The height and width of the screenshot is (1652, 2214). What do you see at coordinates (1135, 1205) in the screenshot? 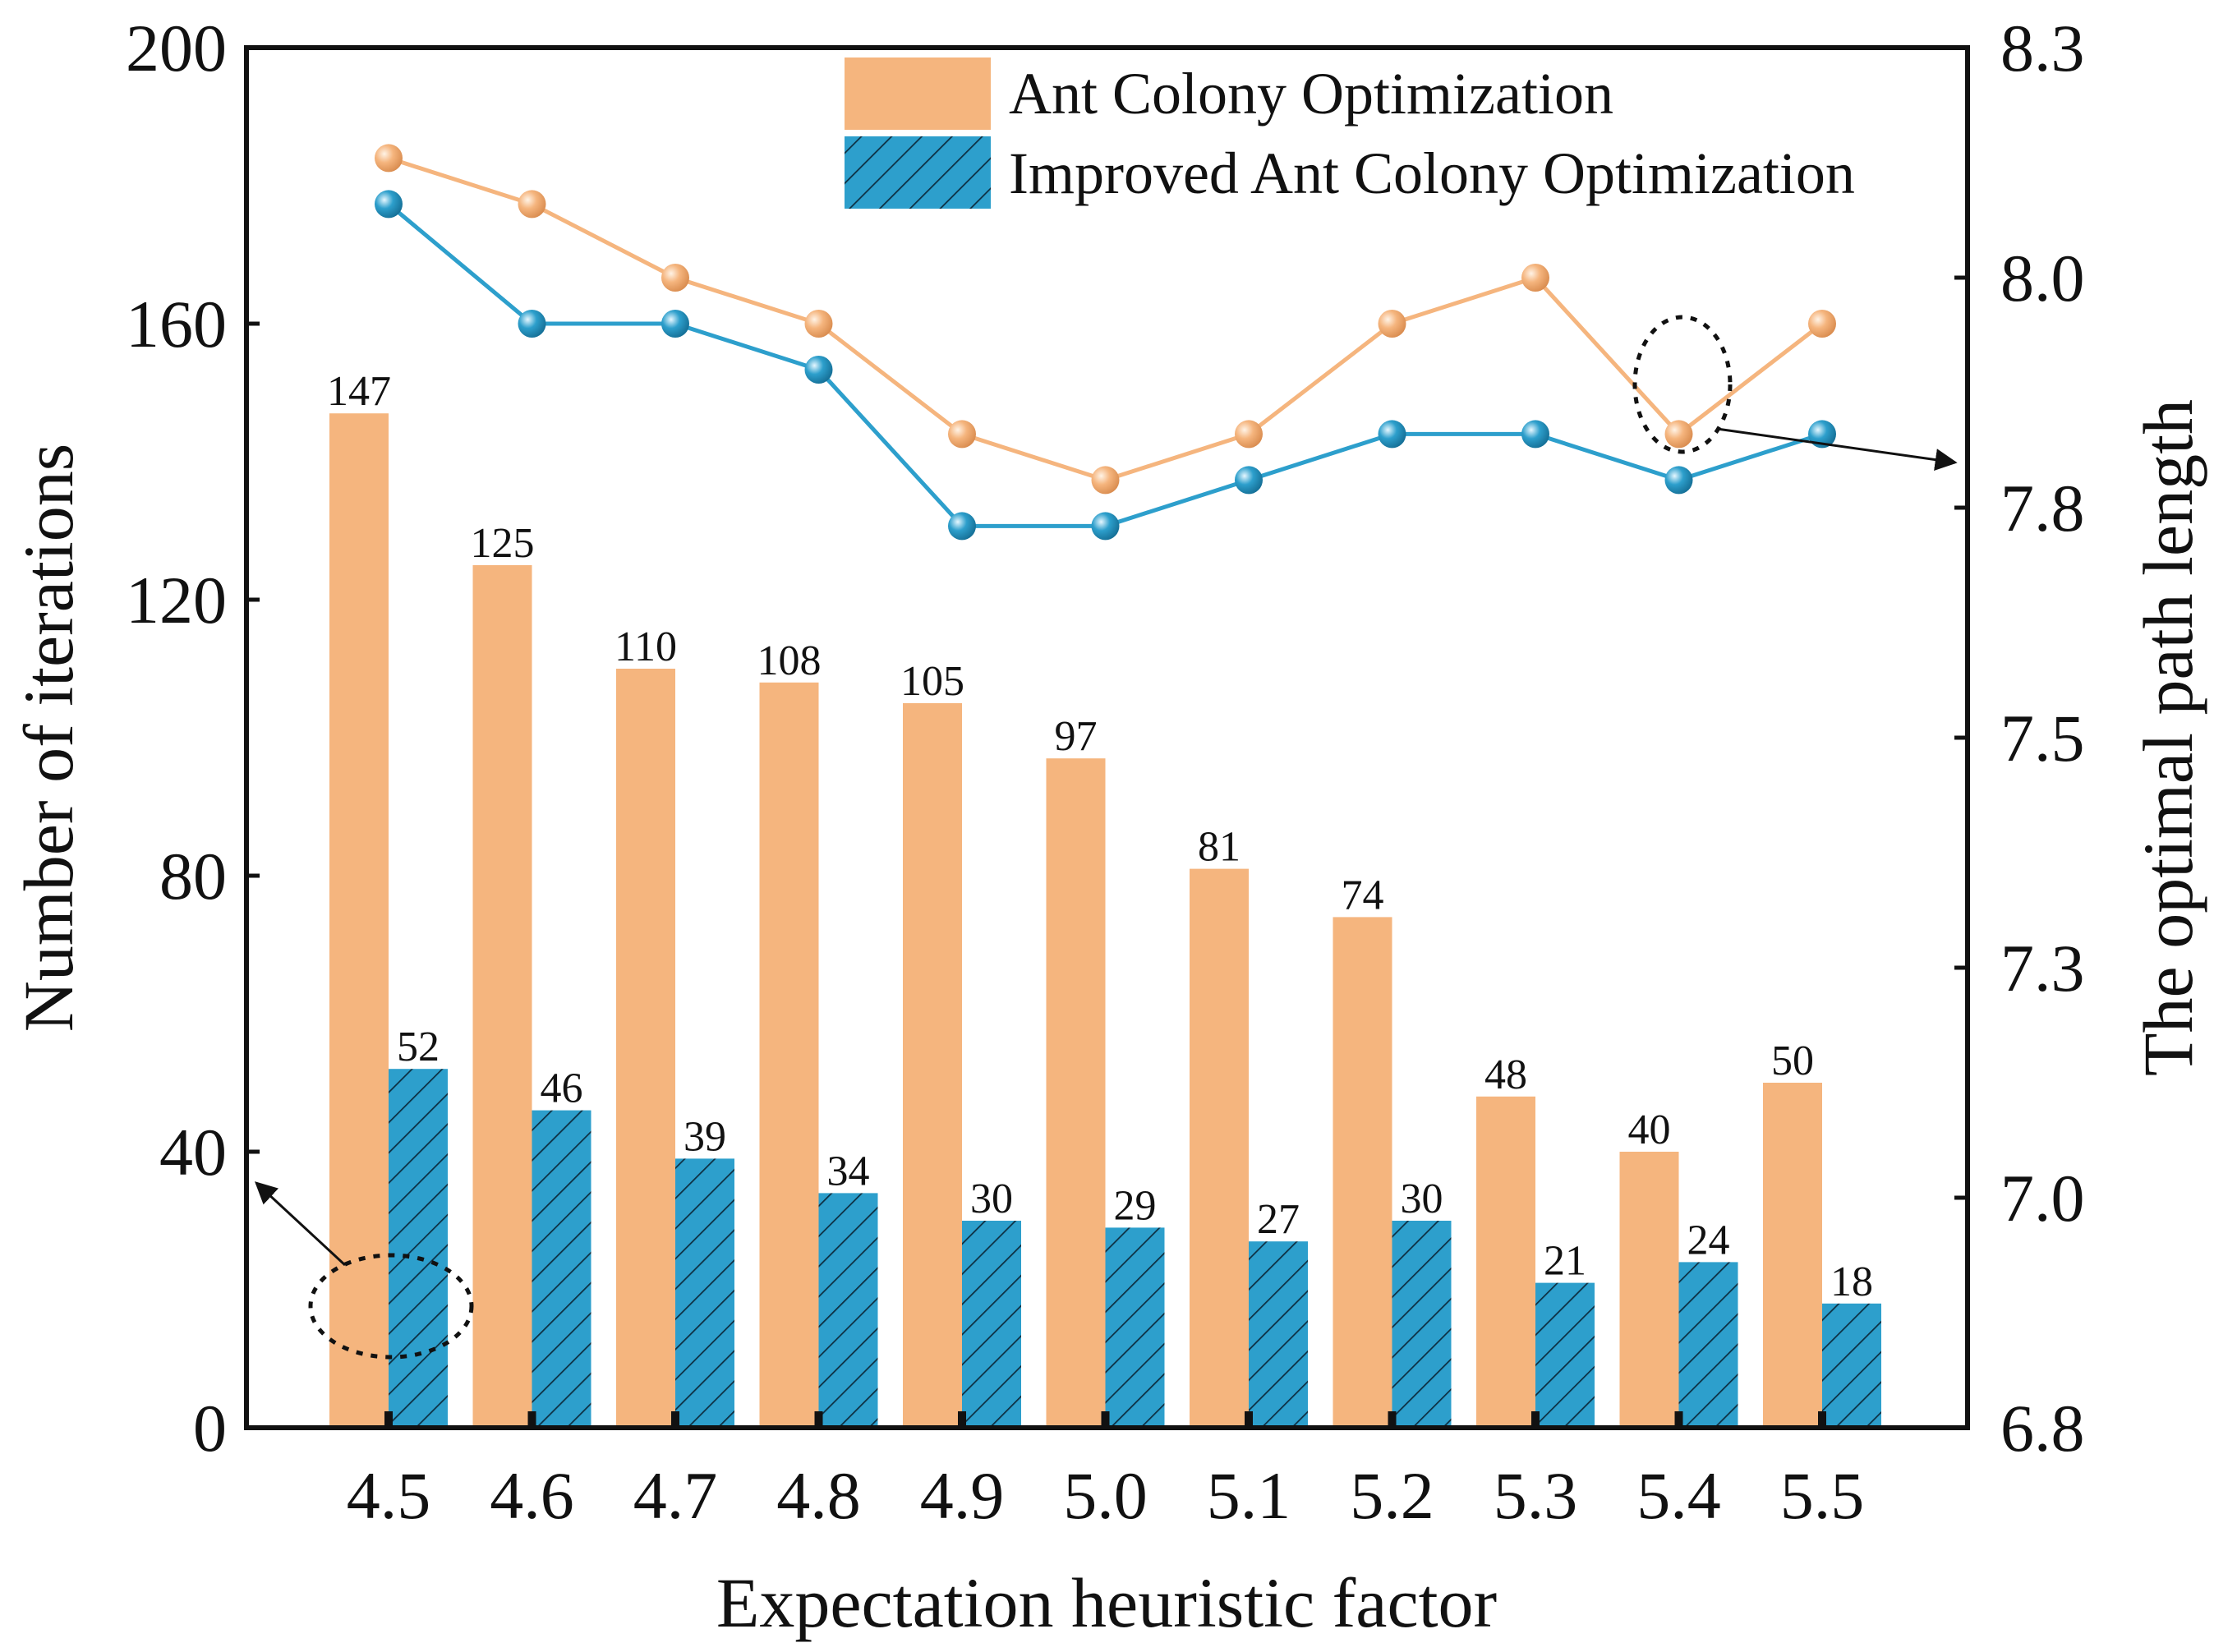
I see `value-label-iaco-5.0: 29` at bounding box center [1135, 1205].